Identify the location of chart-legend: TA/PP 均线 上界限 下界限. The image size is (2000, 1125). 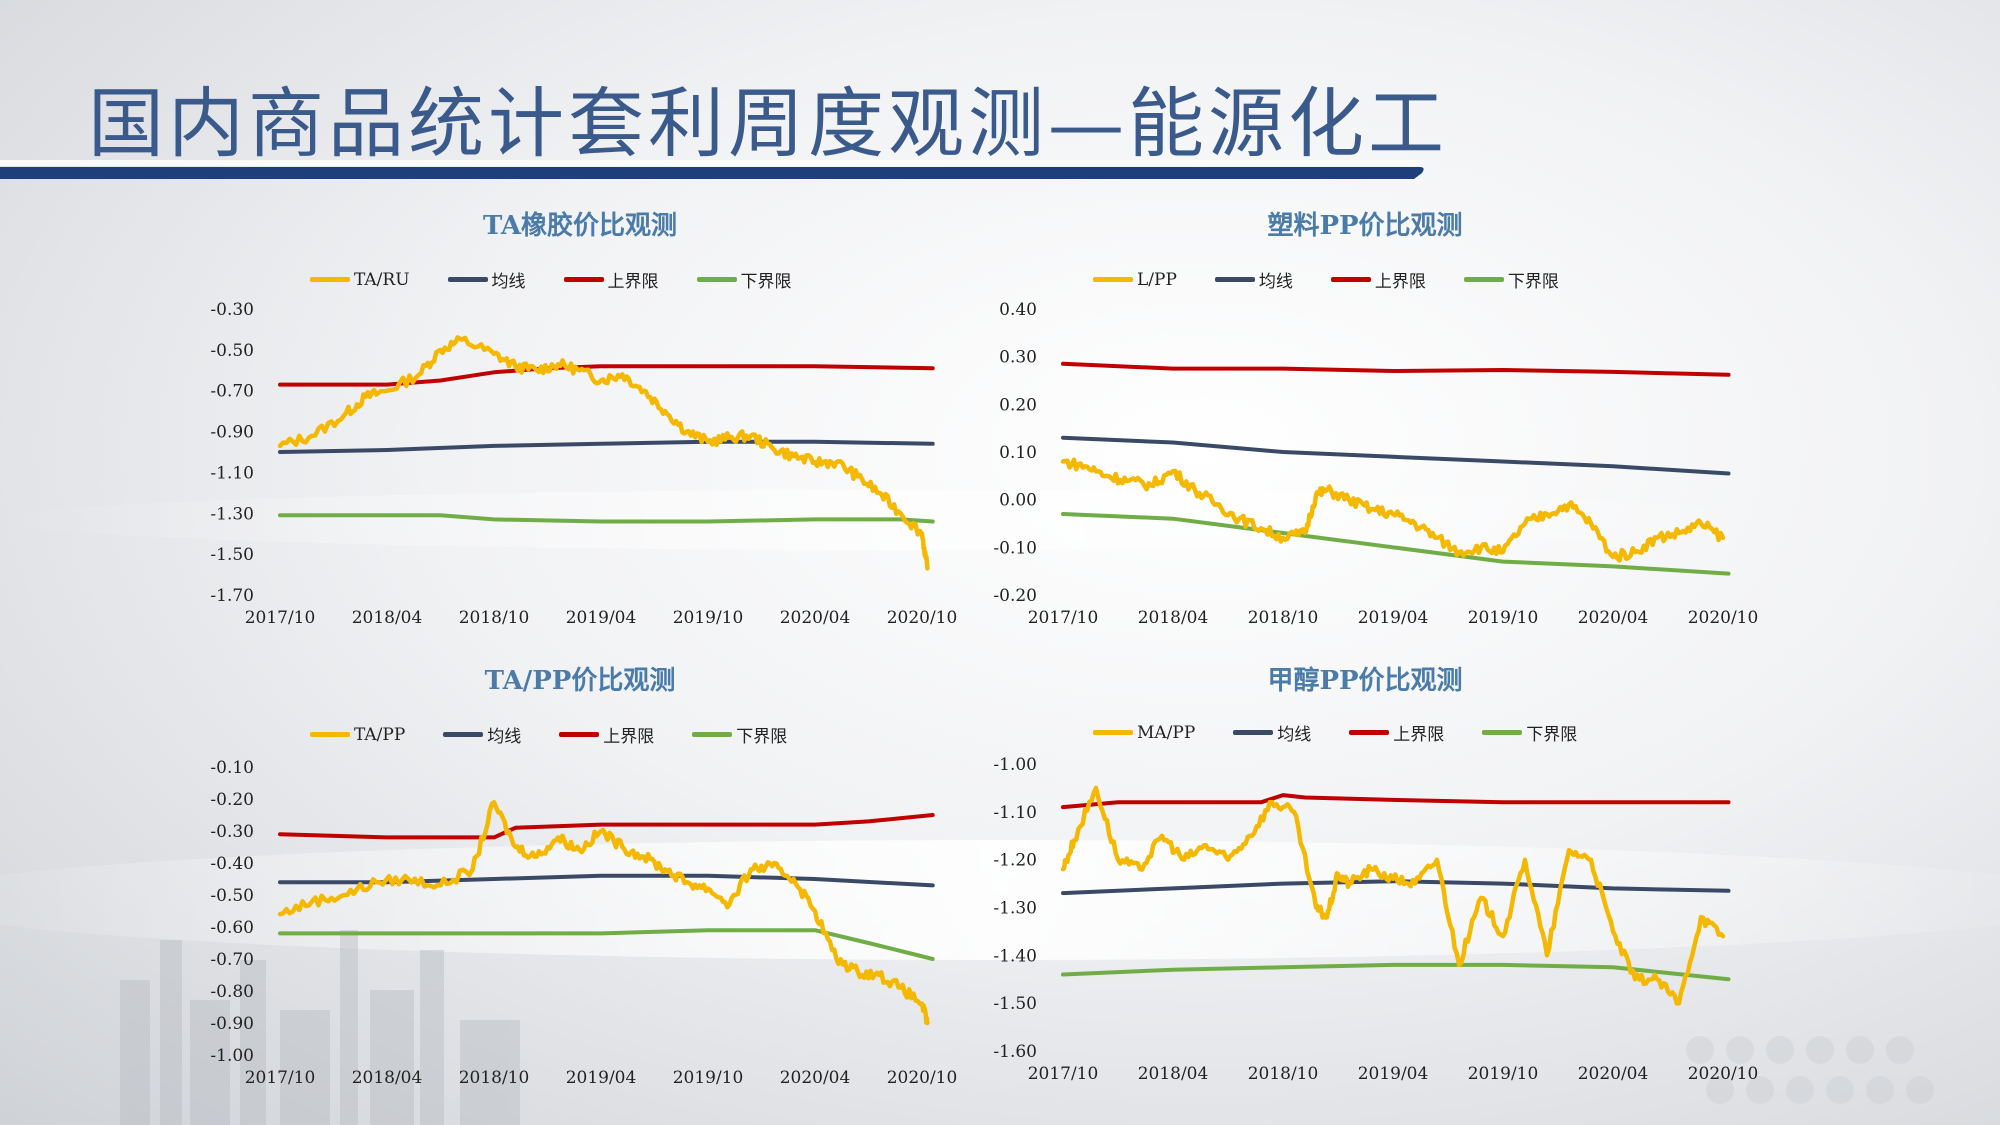
(567, 734).